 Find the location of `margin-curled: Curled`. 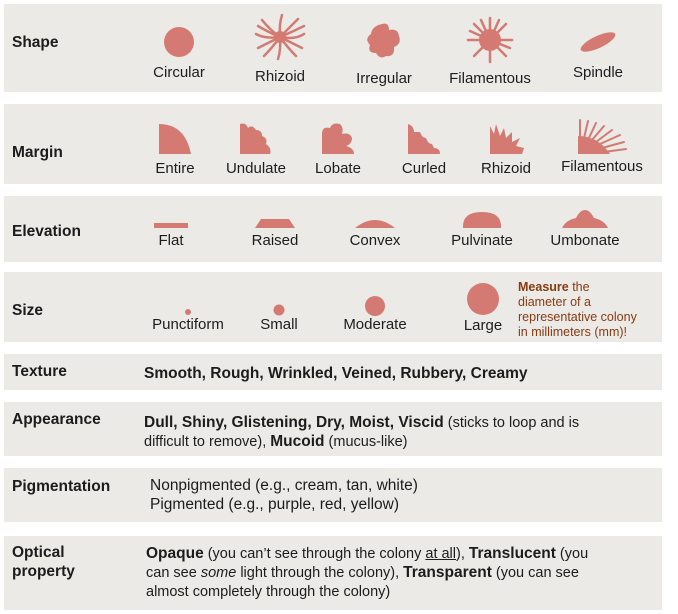

margin-curled: Curled is located at coordinates (424, 148).